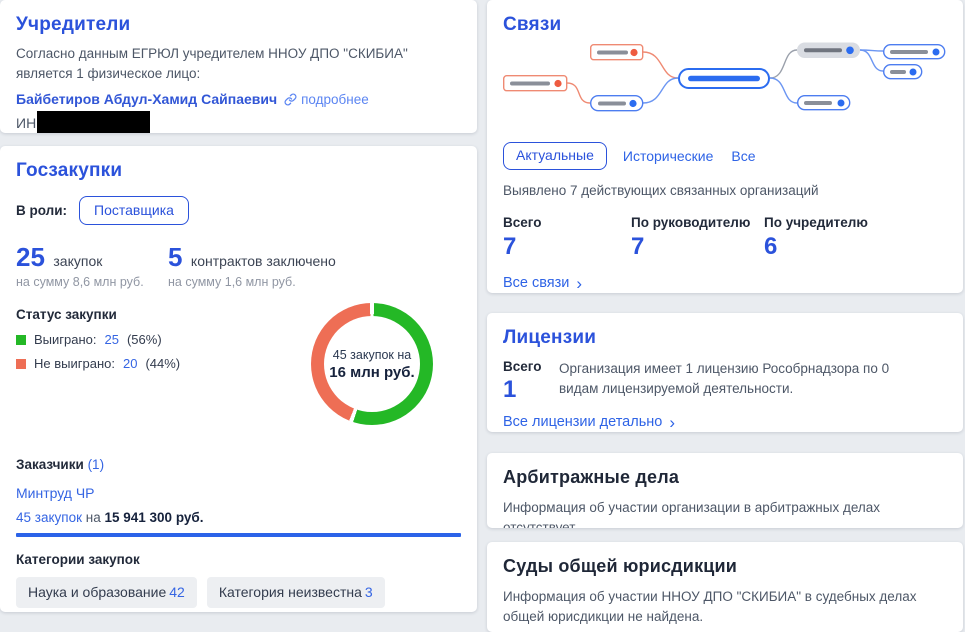 This screenshot has width=965, height=632. I want to click on edge-red-left, so click(578, 93).